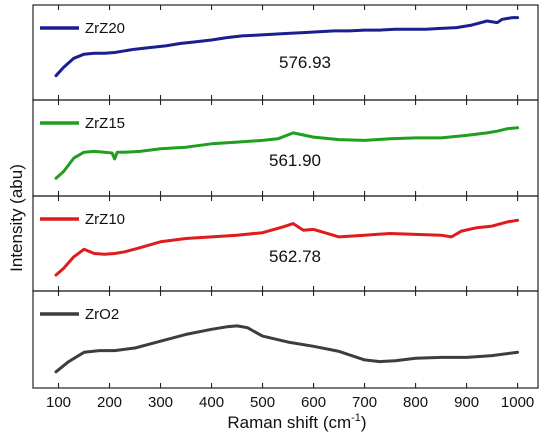  What do you see at coordinates (262, 402) in the screenshot?
I see `x-tick-label: 500` at bounding box center [262, 402].